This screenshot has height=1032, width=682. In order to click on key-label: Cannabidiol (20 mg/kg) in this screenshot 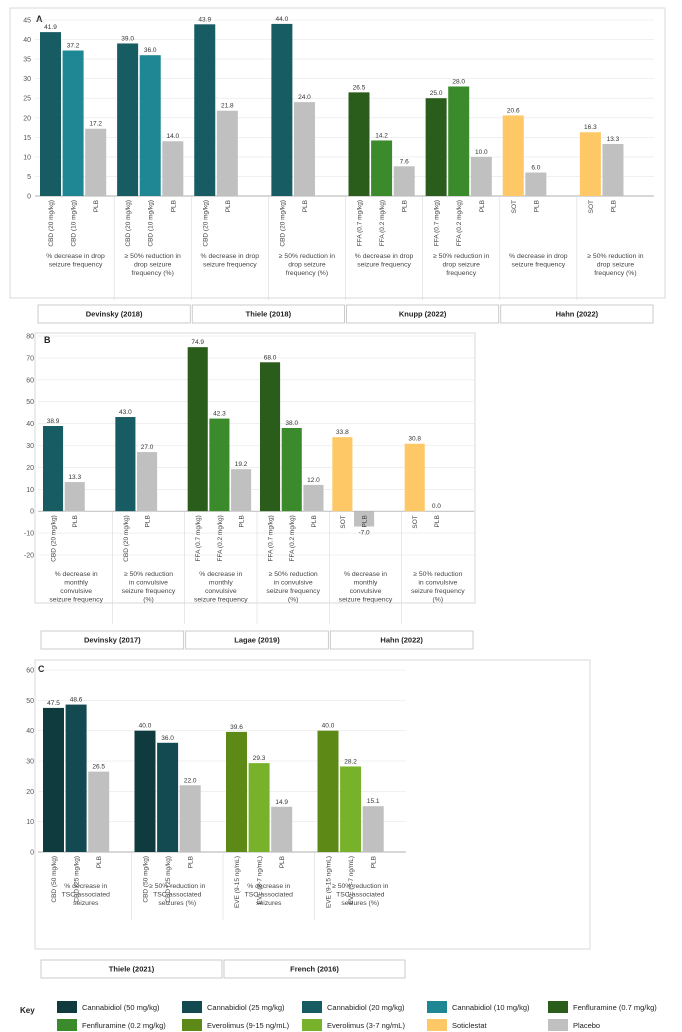, I will do `click(366, 1007)`.